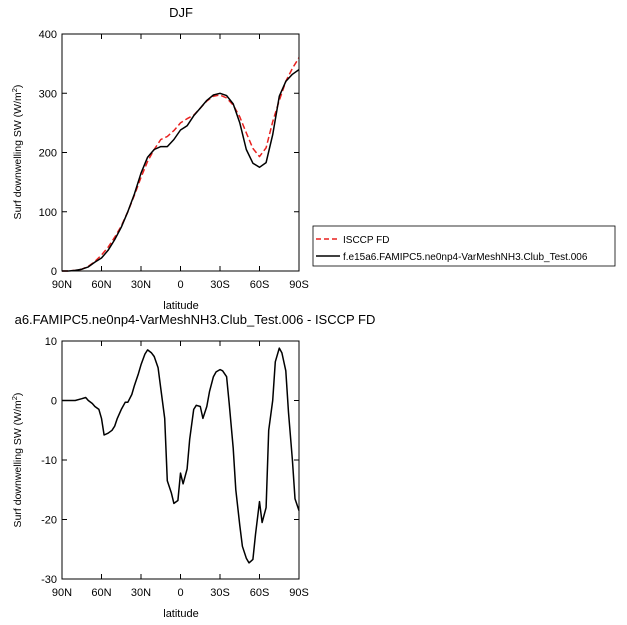 The width and height of the screenshot is (627, 625). What do you see at coordinates (260, 593) in the screenshot?
I see `bottom-xtick-label: 60S` at bounding box center [260, 593].